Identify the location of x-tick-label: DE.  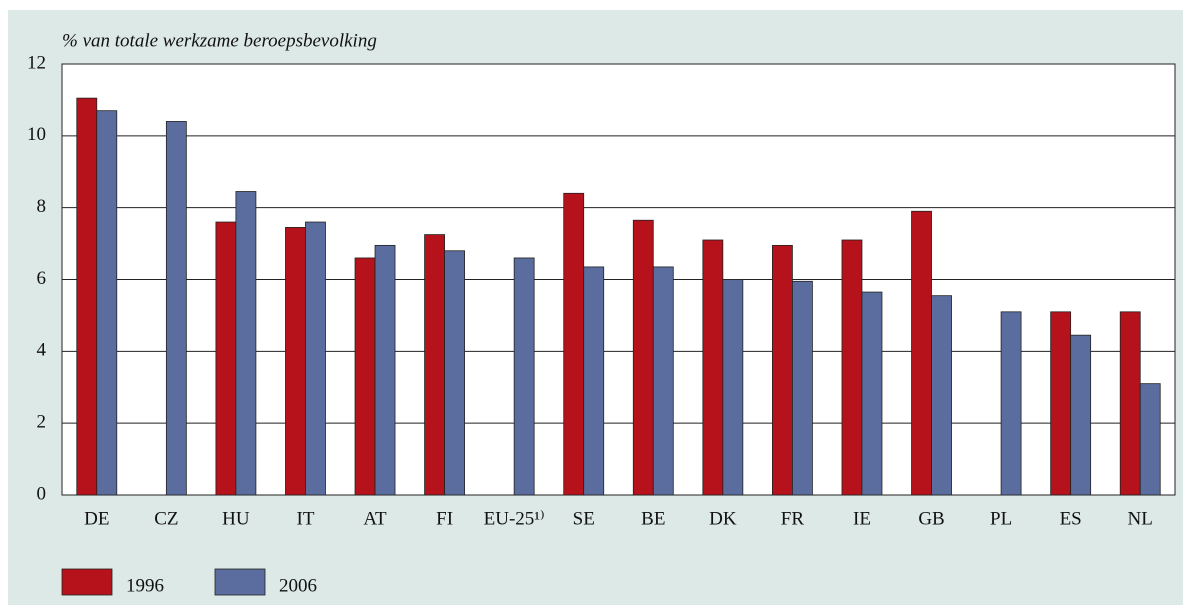
(96, 518).